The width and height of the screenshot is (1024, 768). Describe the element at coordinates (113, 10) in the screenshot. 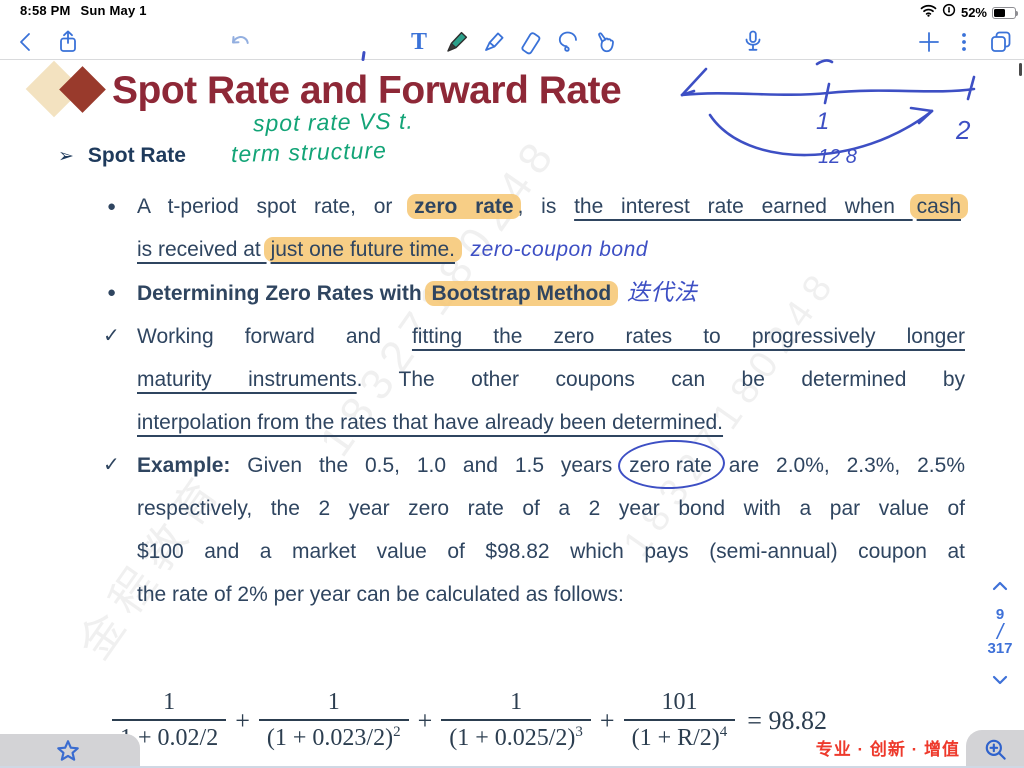

I see `status-date: Sun May 1` at that location.